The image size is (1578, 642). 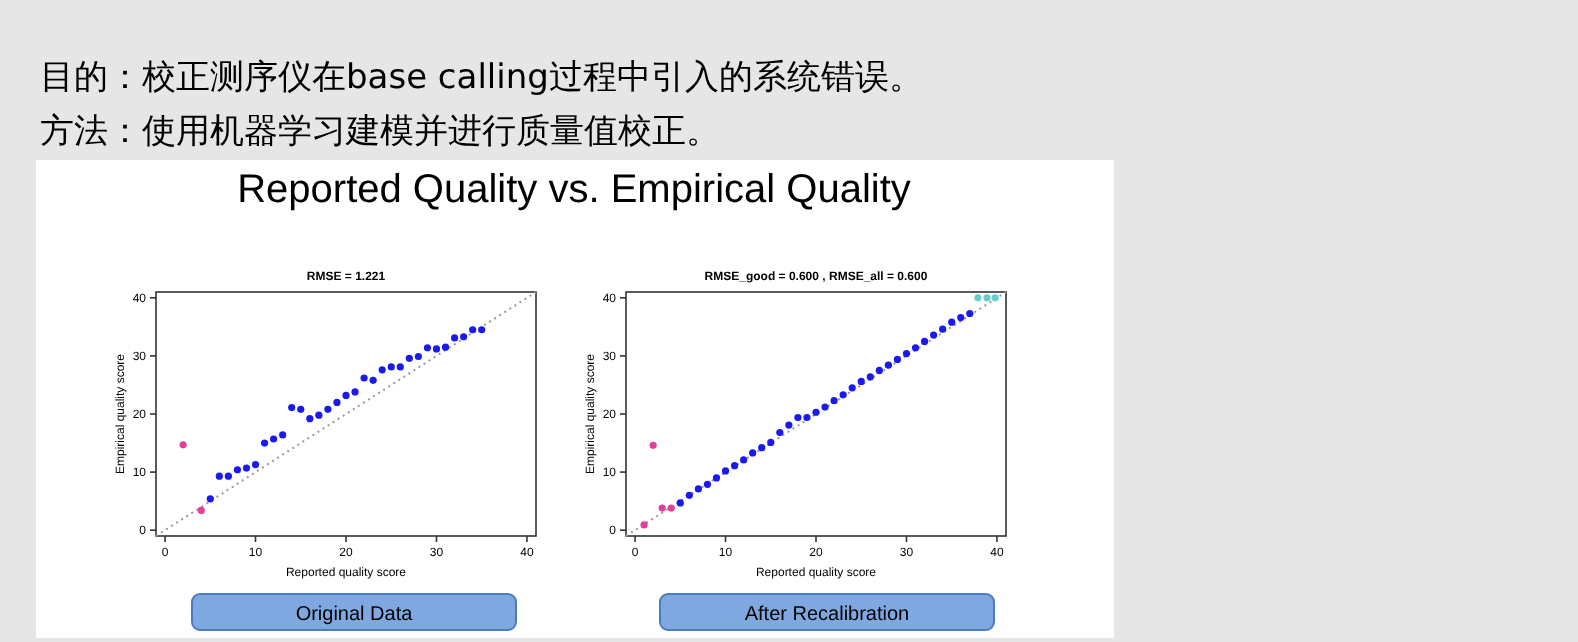 I want to click on text: 方法：使用机器学习建模并进行质量值校正。, so click(x=380, y=132).